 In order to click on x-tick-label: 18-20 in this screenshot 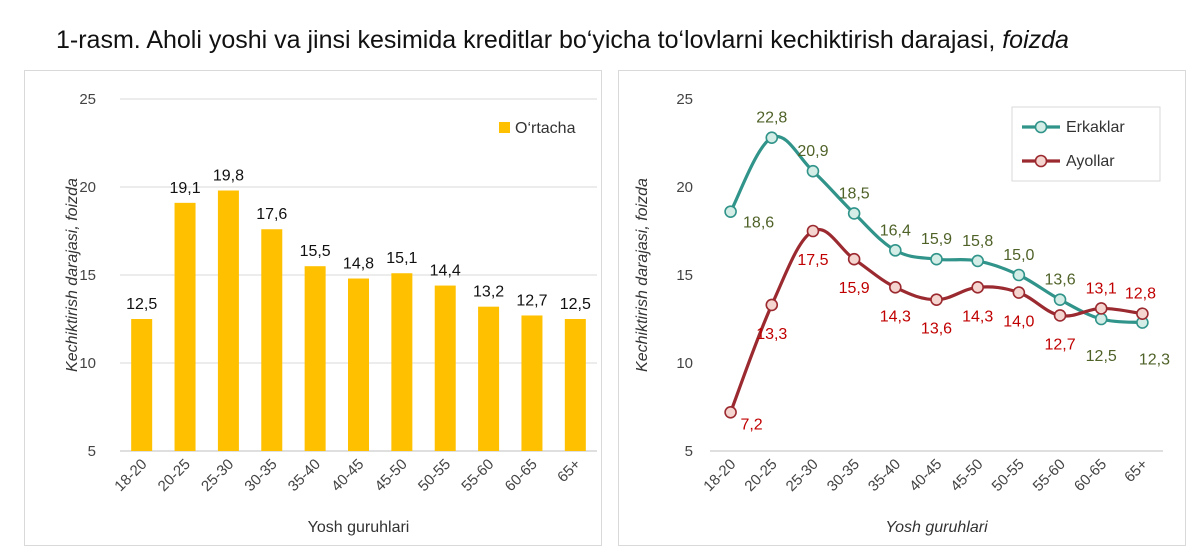, I will do `click(719, 475)`.